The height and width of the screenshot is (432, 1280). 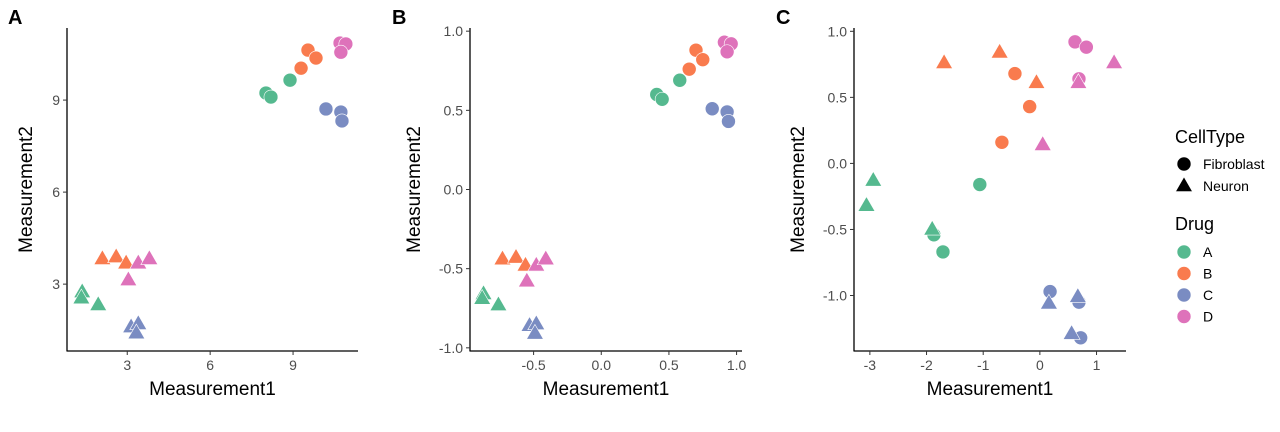 I want to click on legend-key-drug-D, so click(x=1184, y=316).